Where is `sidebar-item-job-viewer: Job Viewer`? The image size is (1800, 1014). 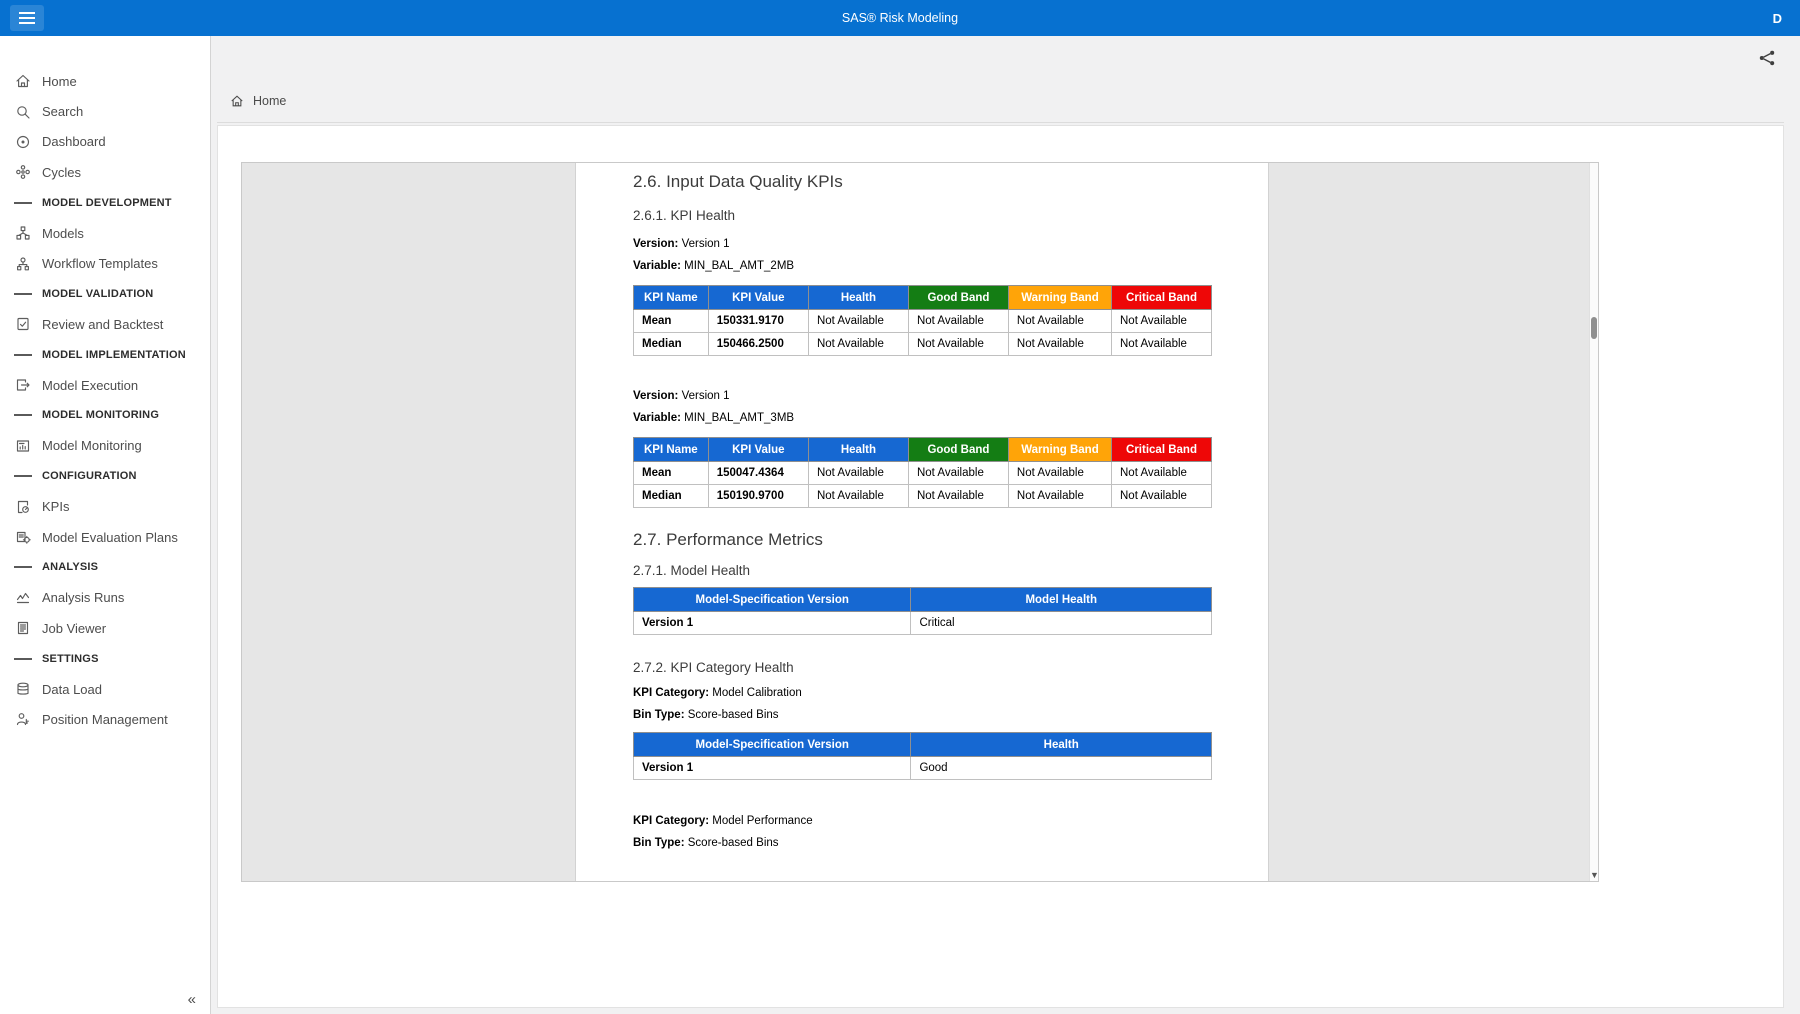
sidebar-item-job-viewer: Job Viewer is located at coordinates (105, 628).